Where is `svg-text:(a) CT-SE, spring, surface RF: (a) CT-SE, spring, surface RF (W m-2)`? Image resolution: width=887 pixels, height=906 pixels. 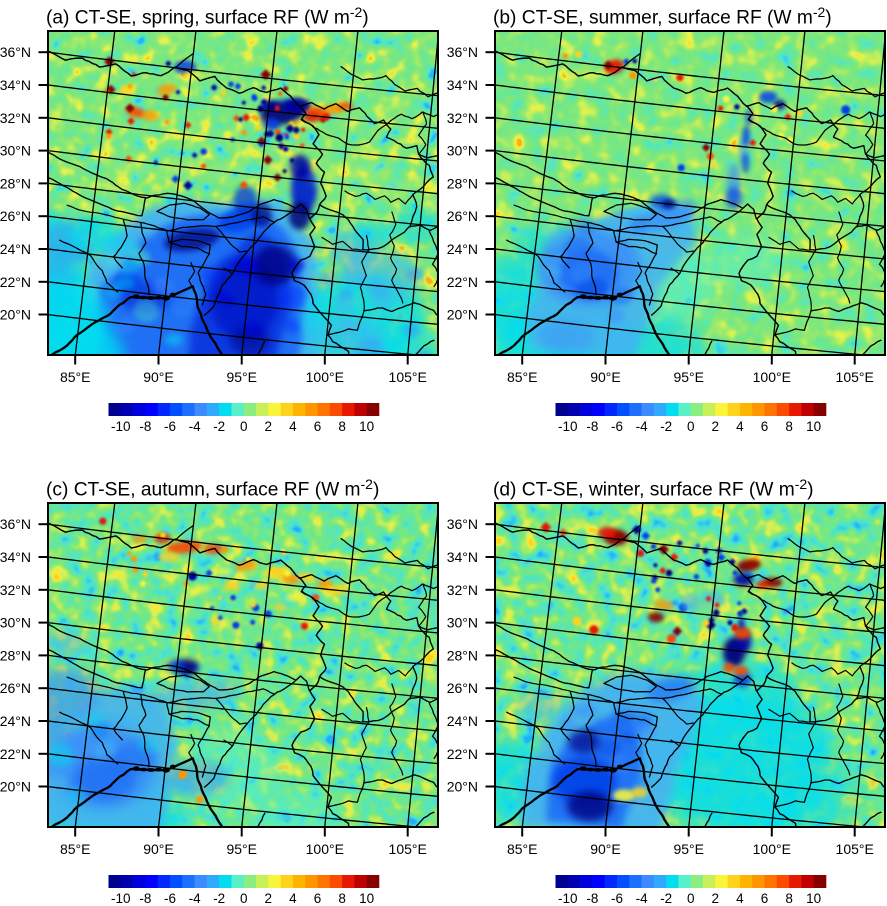 svg-text:(a) CT-SE, spring, surface RF: (a) CT-SE, spring, surface RF (W m-2) is located at coordinates (207, 16).